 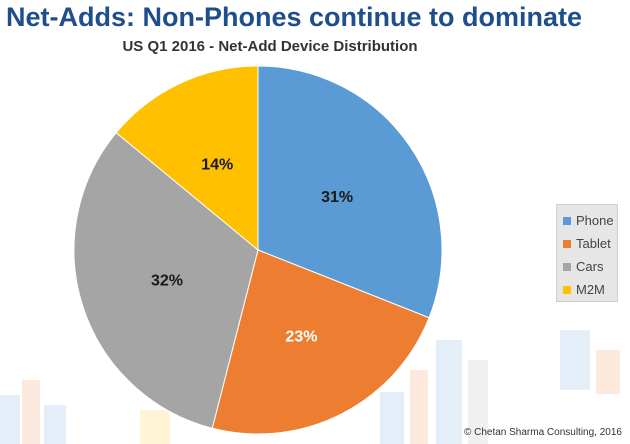 I want to click on legend-item-tablet: Tablet, so click(x=590, y=243).